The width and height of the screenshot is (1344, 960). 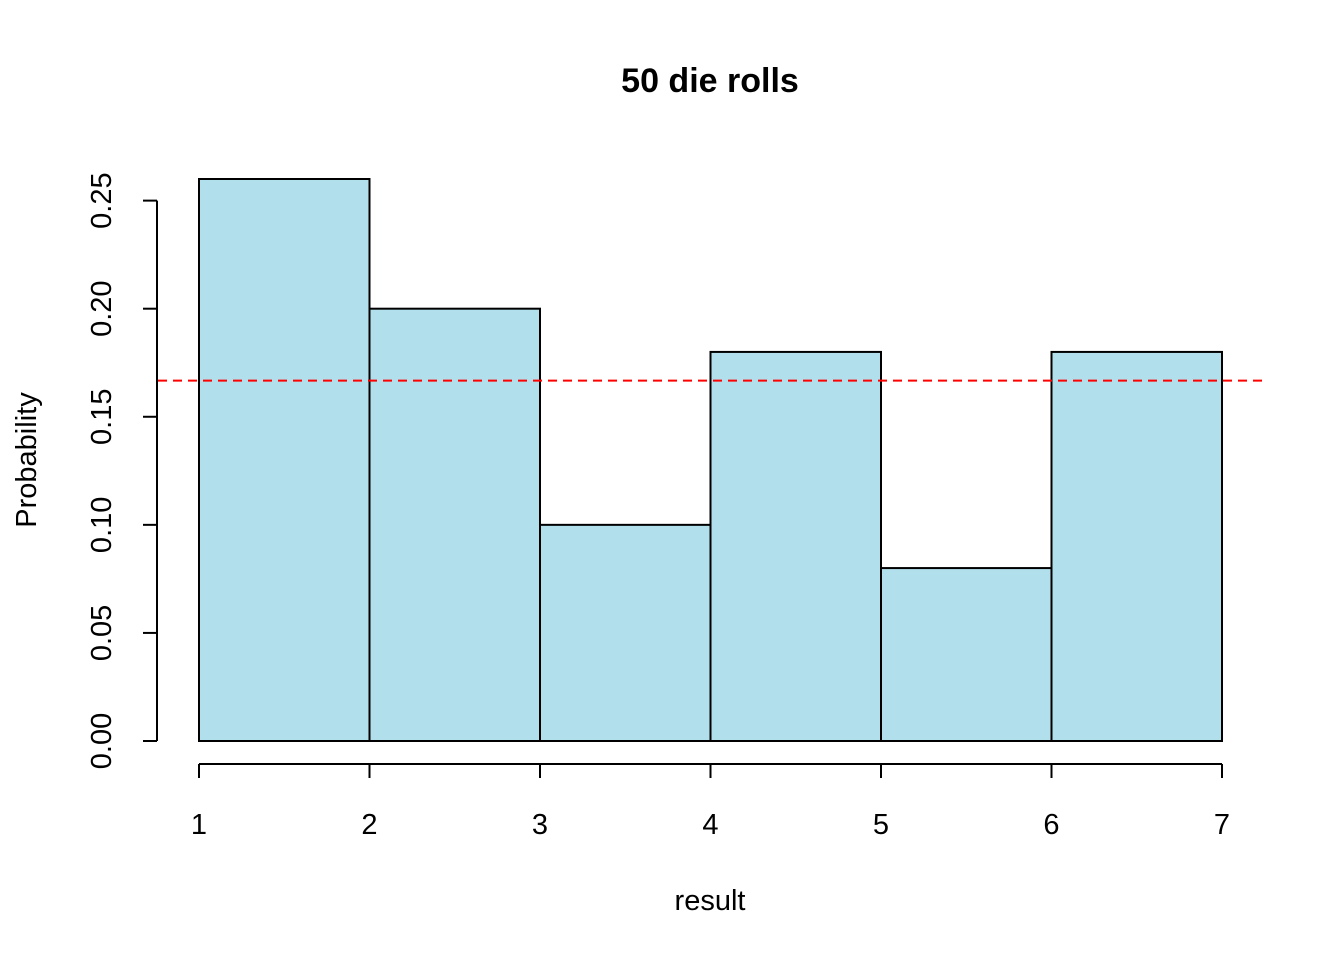 I want to click on x-axis-label: result, so click(x=710, y=901).